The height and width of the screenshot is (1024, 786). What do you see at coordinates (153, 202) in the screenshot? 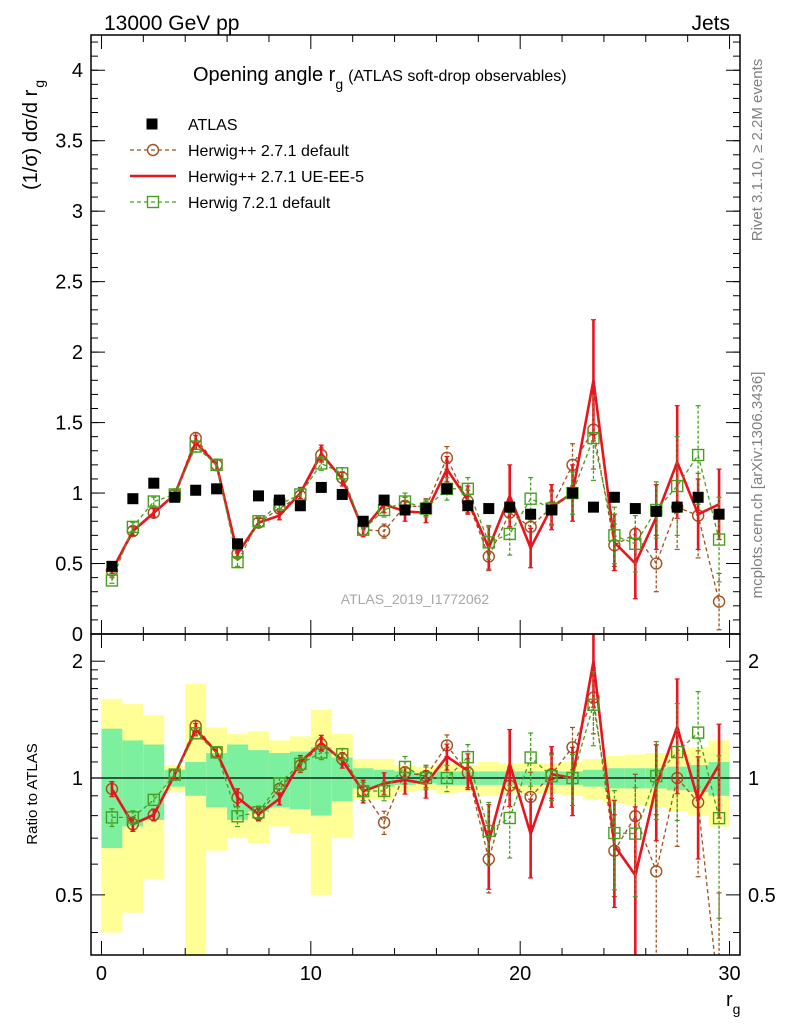
I see `legend-herwig7-marker` at bounding box center [153, 202].